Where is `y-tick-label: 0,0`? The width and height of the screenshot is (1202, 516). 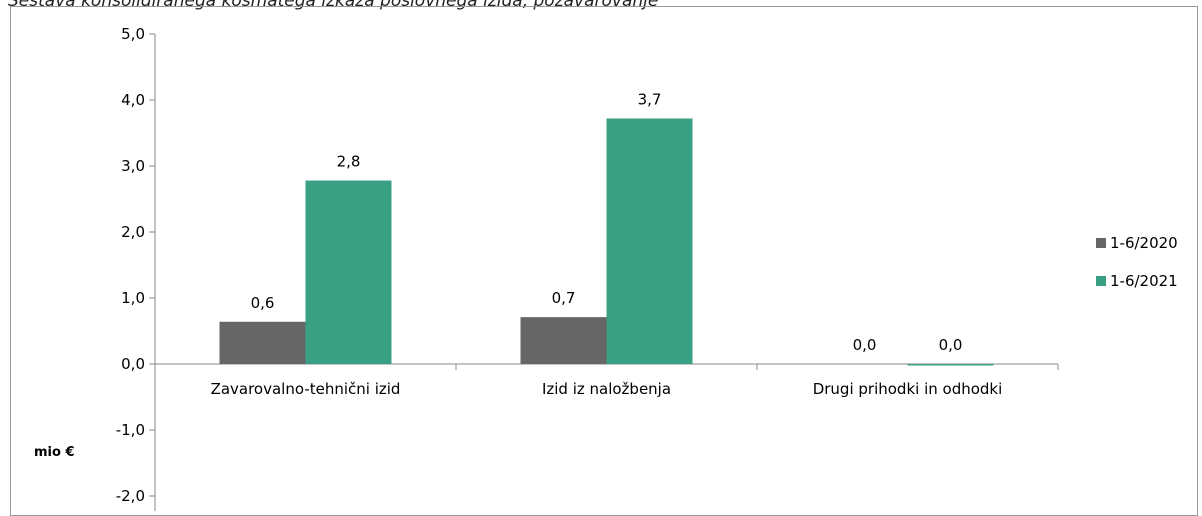 y-tick-label: 0,0 is located at coordinates (133, 364).